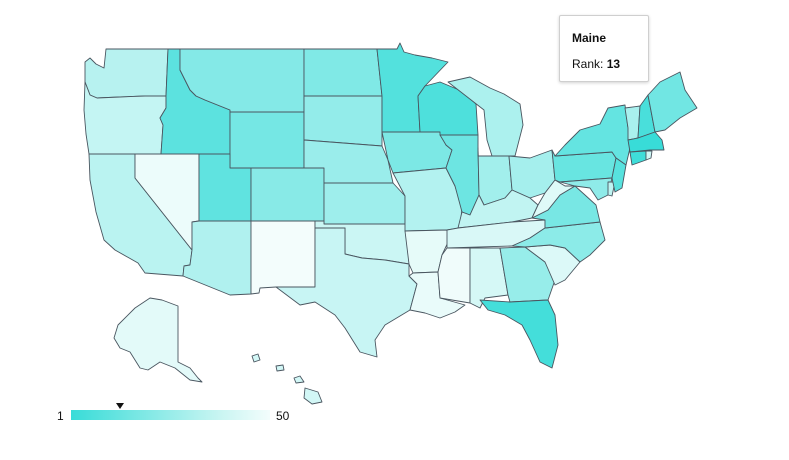  What do you see at coordinates (158, 340) in the screenshot?
I see `state-alaska` at bounding box center [158, 340].